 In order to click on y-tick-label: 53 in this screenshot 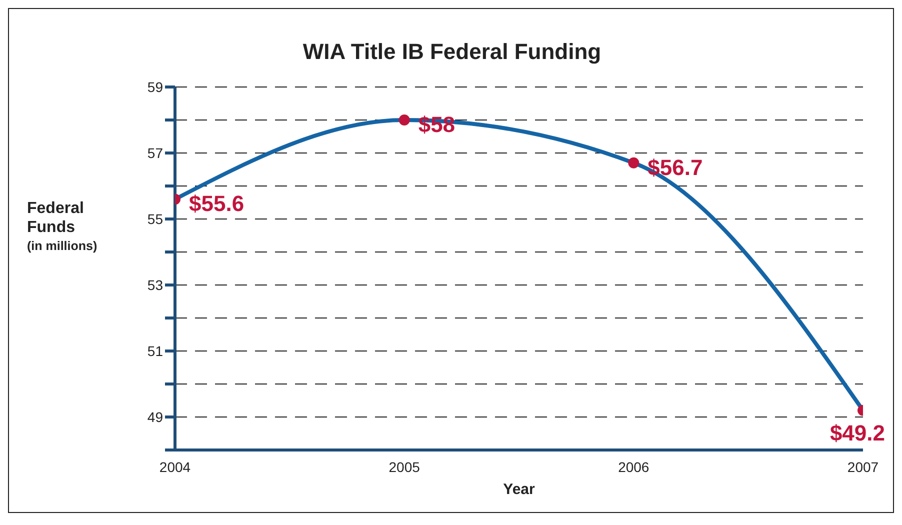, I will do `click(155, 284)`.